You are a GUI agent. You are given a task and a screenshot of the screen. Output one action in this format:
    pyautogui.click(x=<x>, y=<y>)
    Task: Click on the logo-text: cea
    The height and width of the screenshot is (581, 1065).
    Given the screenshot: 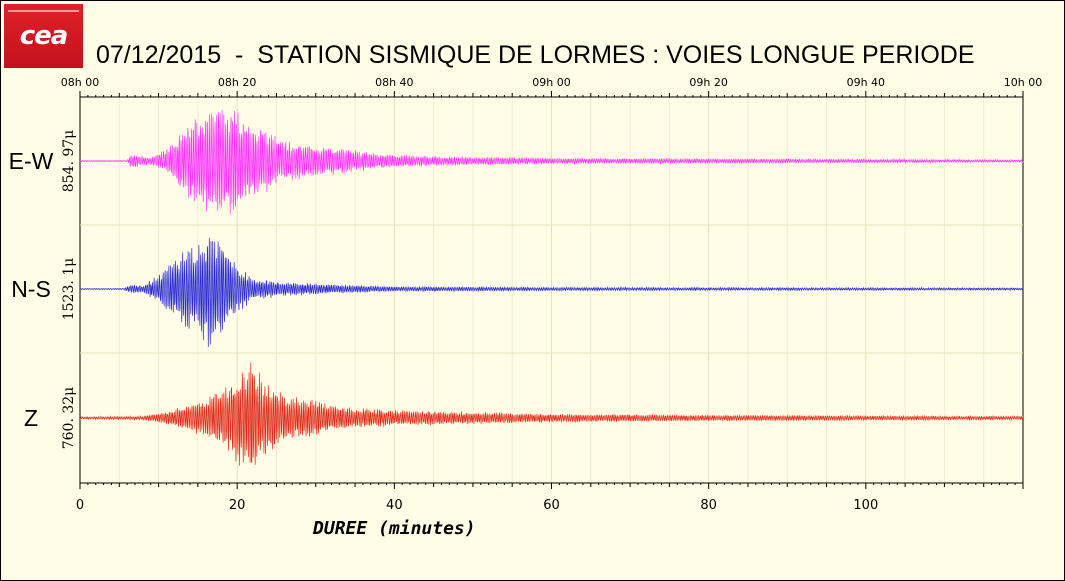 What is the action you would take?
    pyautogui.click(x=44, y=36)
    